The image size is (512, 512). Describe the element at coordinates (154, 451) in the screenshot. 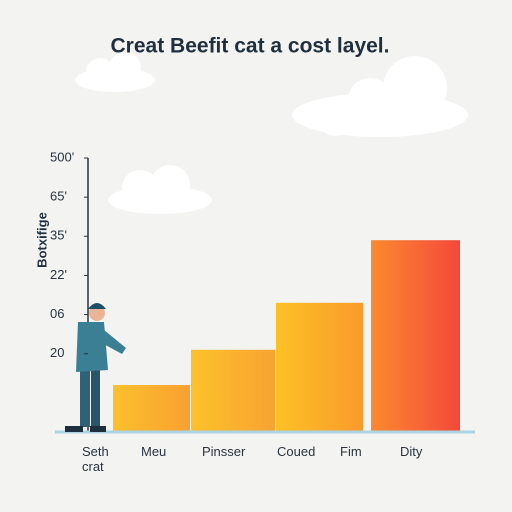

I see `x-tick-label: Meu` at that location.